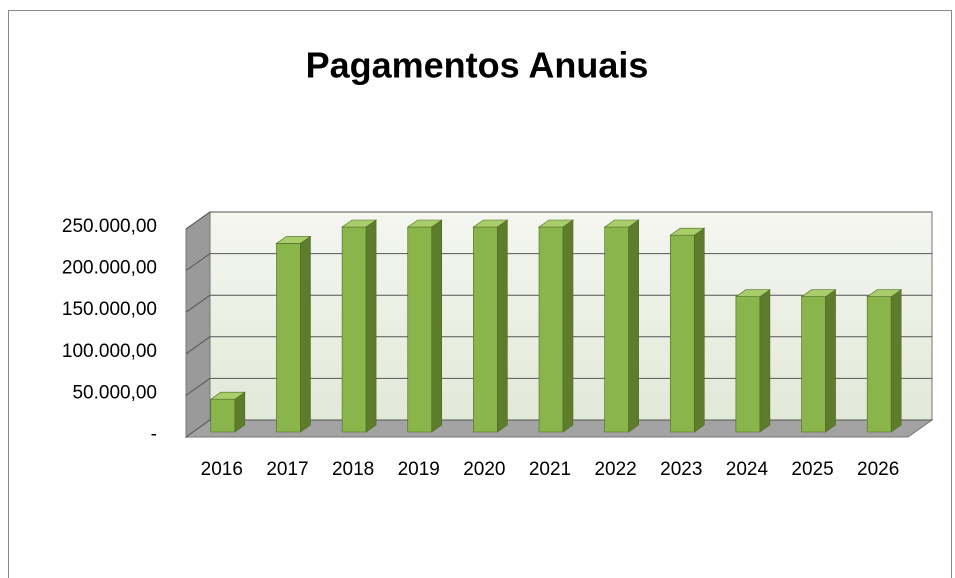 The image size is (955, 578). Describe the element at coordinates (114, 392) in the screenshot. I see `y-tick-label: 50.000,00` at that location.